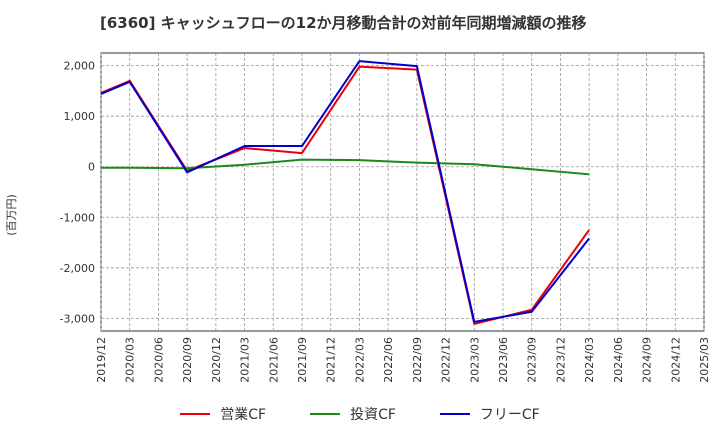 The image size is (720, 440). Describe the element at coordinates (77, 268) in the screenshot. I see `y-tick-label: -2,000` at that location.